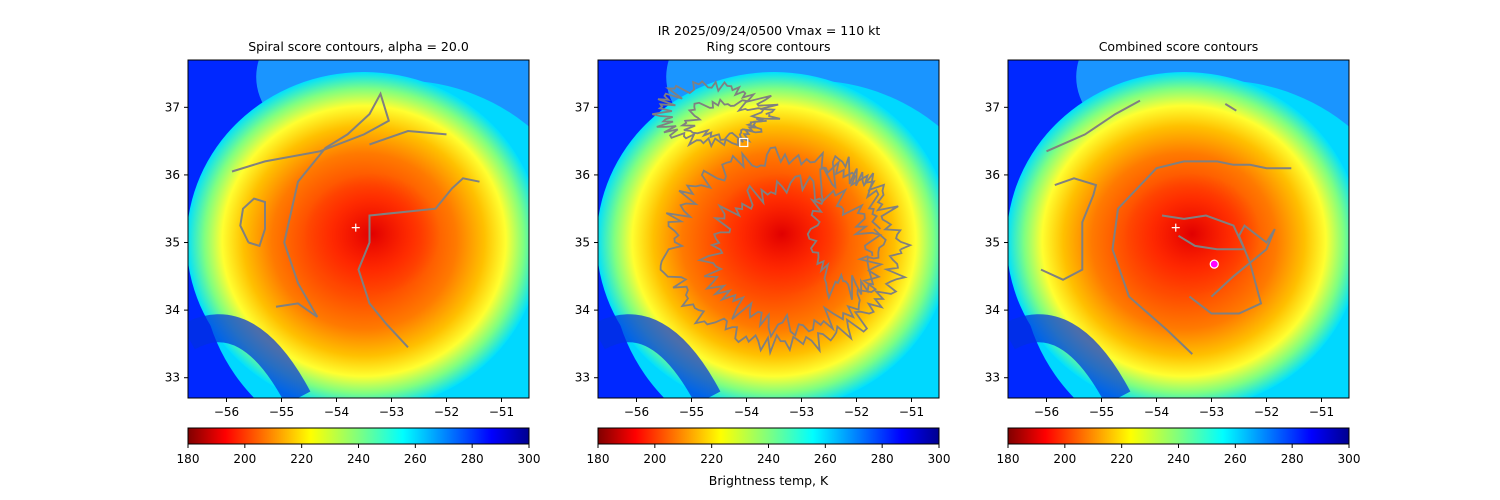 The width and height of the screenshot is (1500, 500). Describe the element at coordinates (768, 46) in the screenshot. I see `panel-title: Ring score contours` at that location.